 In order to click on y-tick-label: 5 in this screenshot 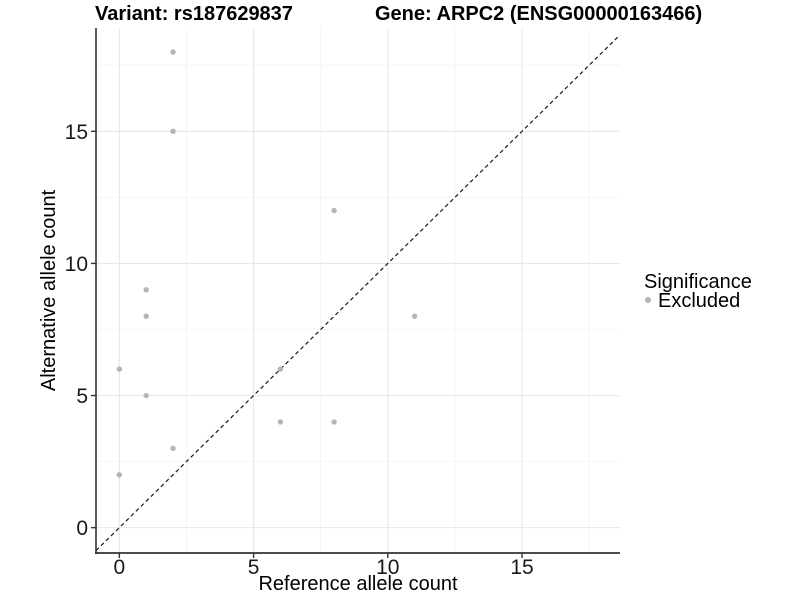, I will do `click(82, 396)`.